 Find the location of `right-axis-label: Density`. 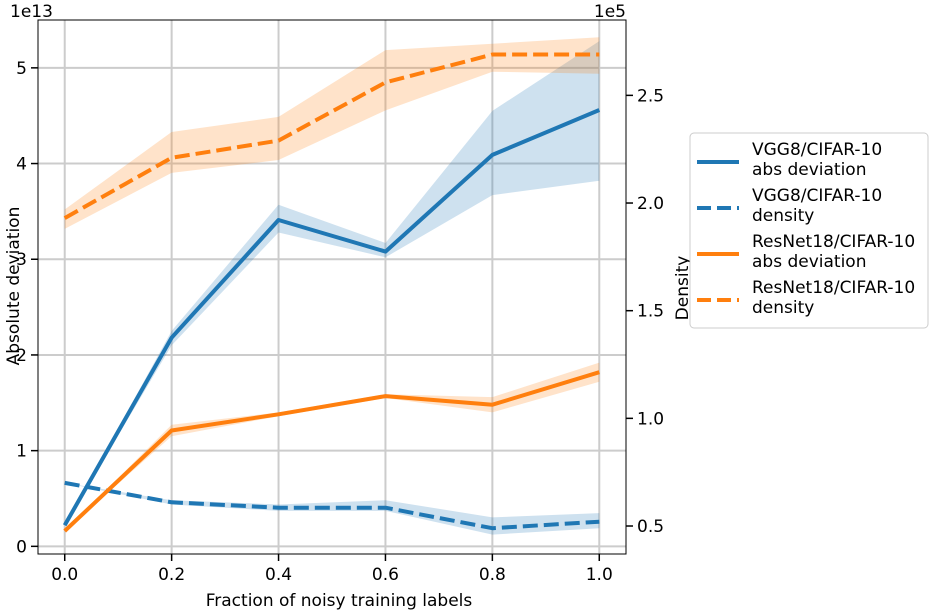

right-axis-label: Density is located at coordinates (683, 288).